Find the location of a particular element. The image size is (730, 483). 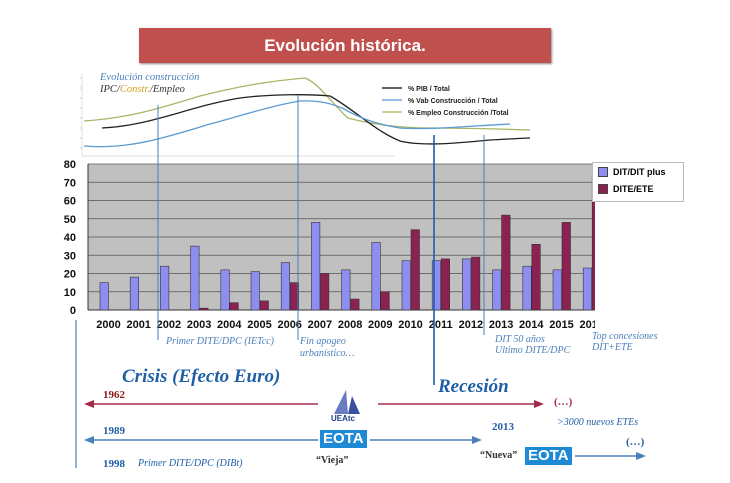

bar-dit-2002 is located at coordinates (165, 288).